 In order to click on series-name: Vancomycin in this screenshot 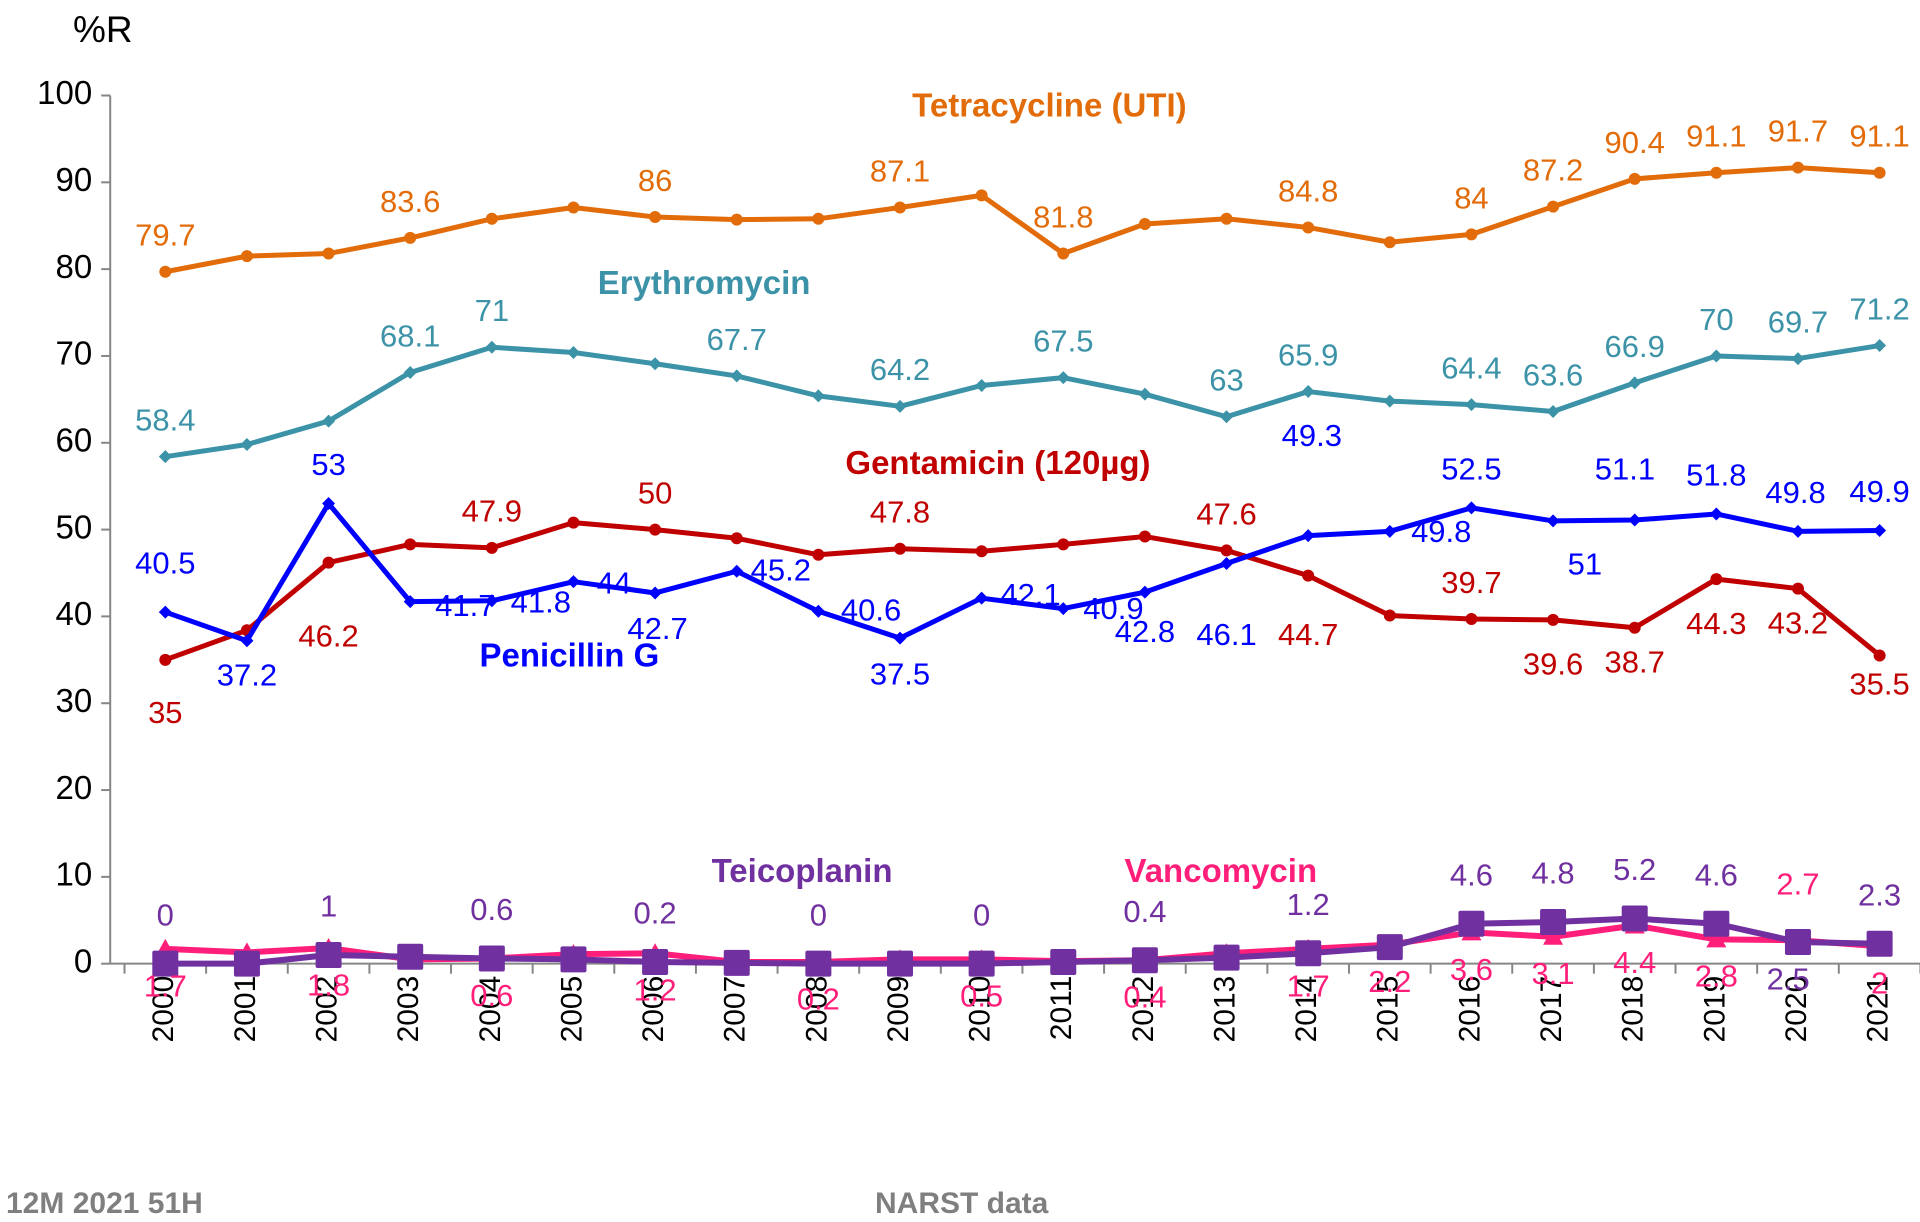, I will do `click(1221, 870)`.